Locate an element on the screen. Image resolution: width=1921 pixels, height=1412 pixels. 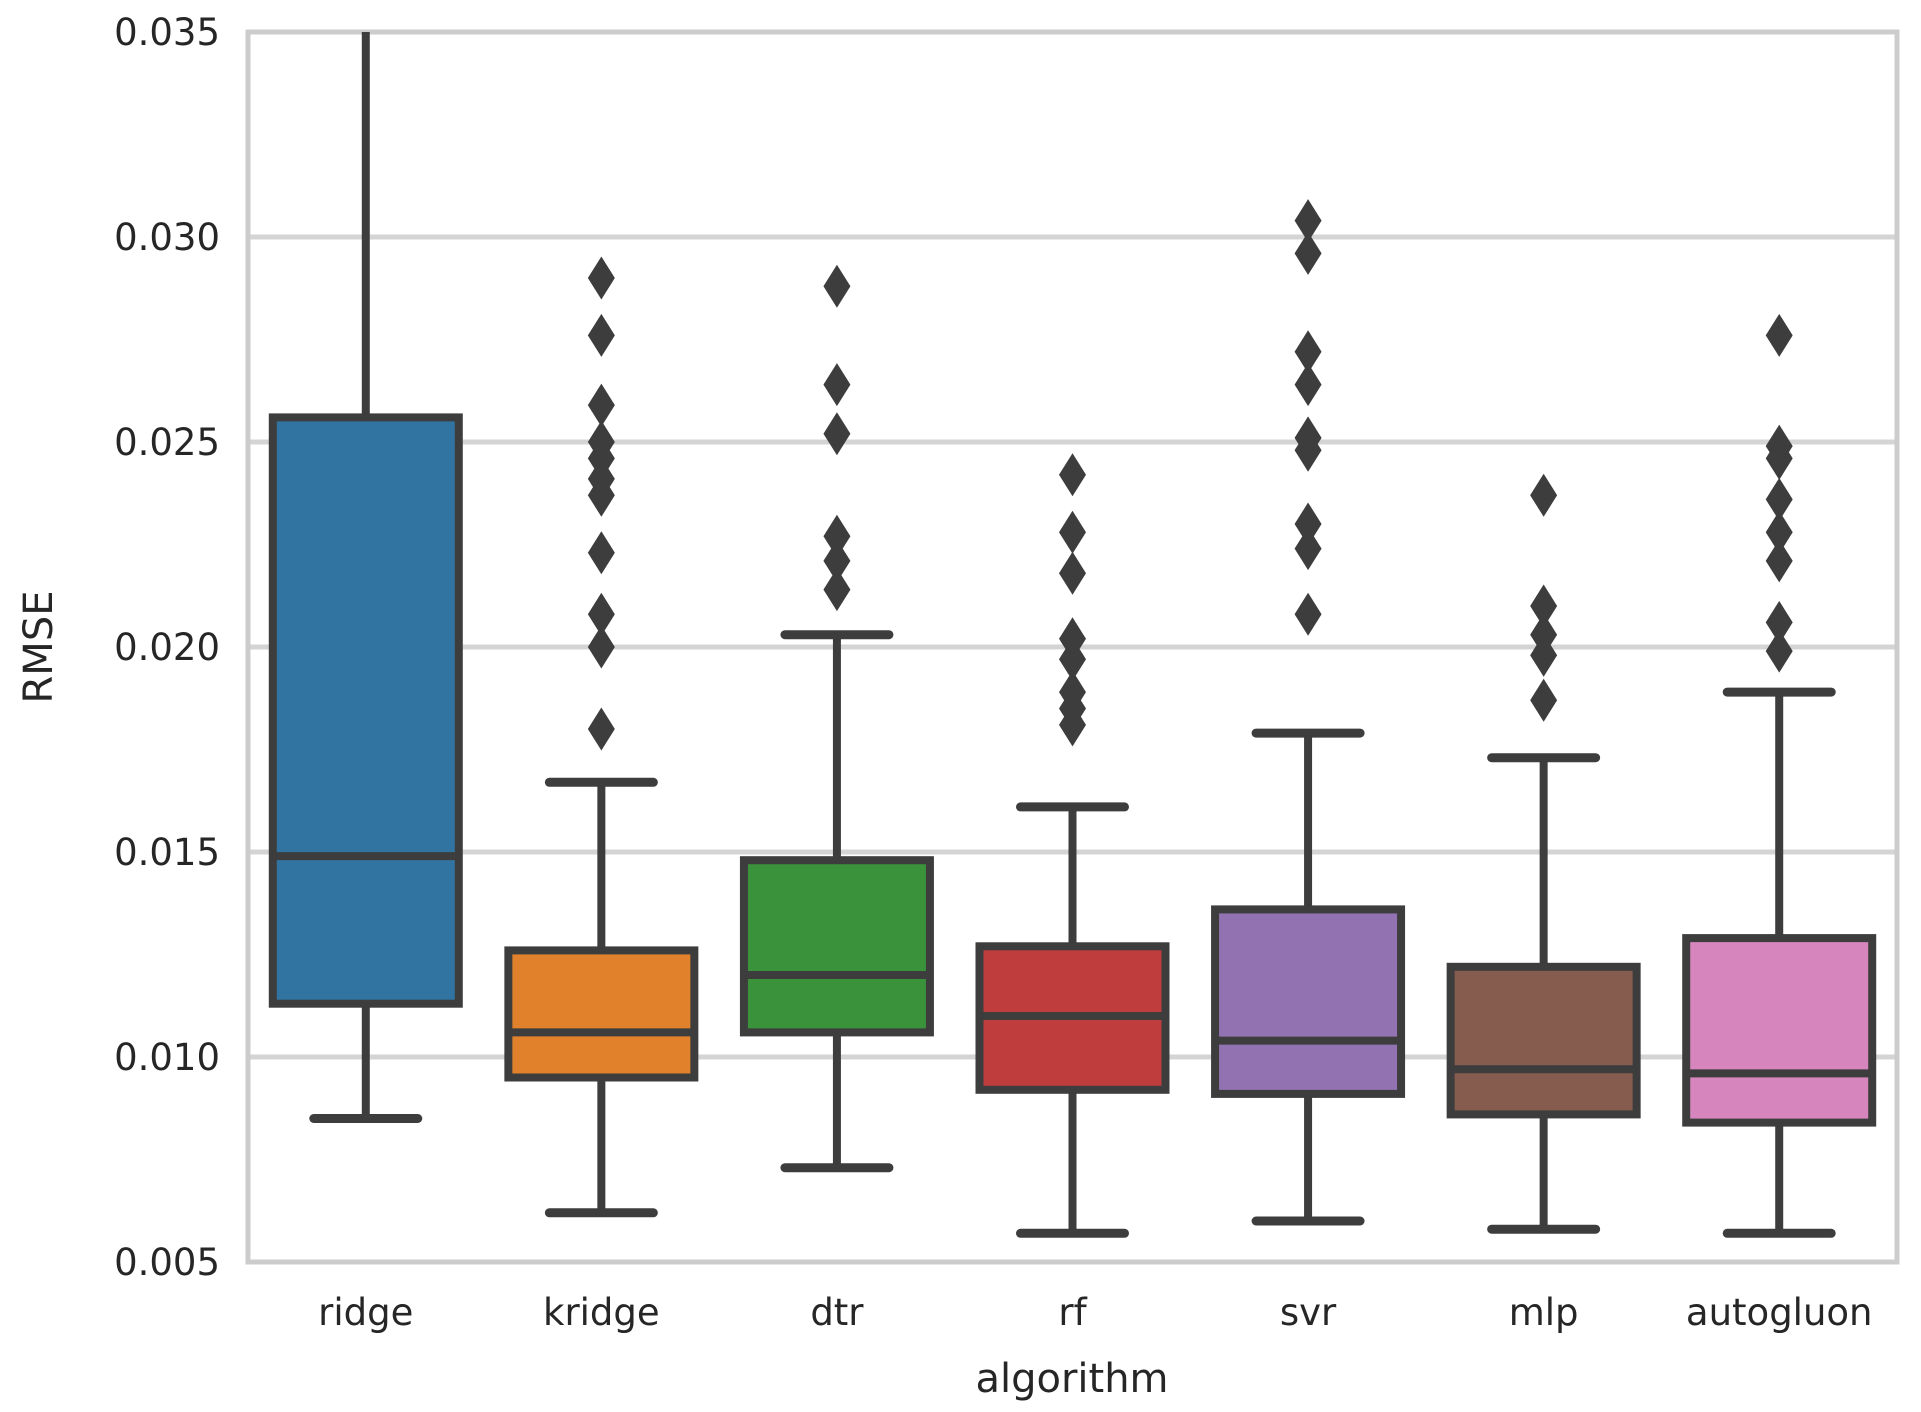
box-group-ridge is located at coordinates (365, 577).